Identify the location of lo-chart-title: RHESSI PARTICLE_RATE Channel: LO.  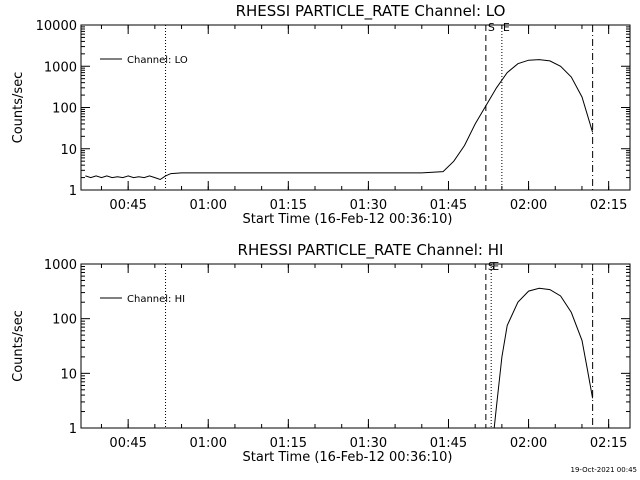
(371, 11).